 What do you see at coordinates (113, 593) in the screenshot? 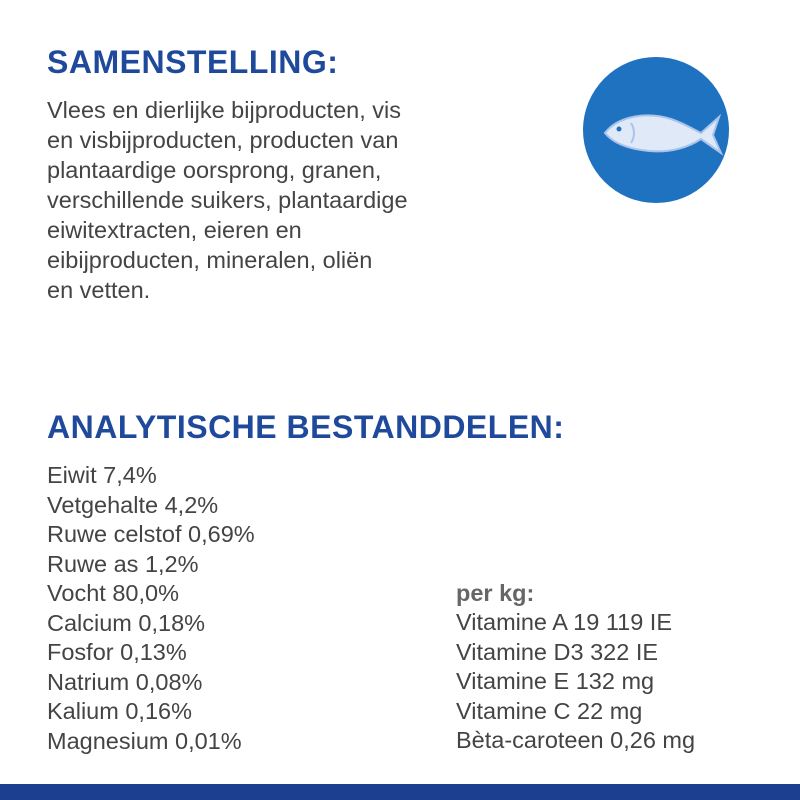
I see `analysis-item: Vocht 80,0%` at bounding box center [113, 593].